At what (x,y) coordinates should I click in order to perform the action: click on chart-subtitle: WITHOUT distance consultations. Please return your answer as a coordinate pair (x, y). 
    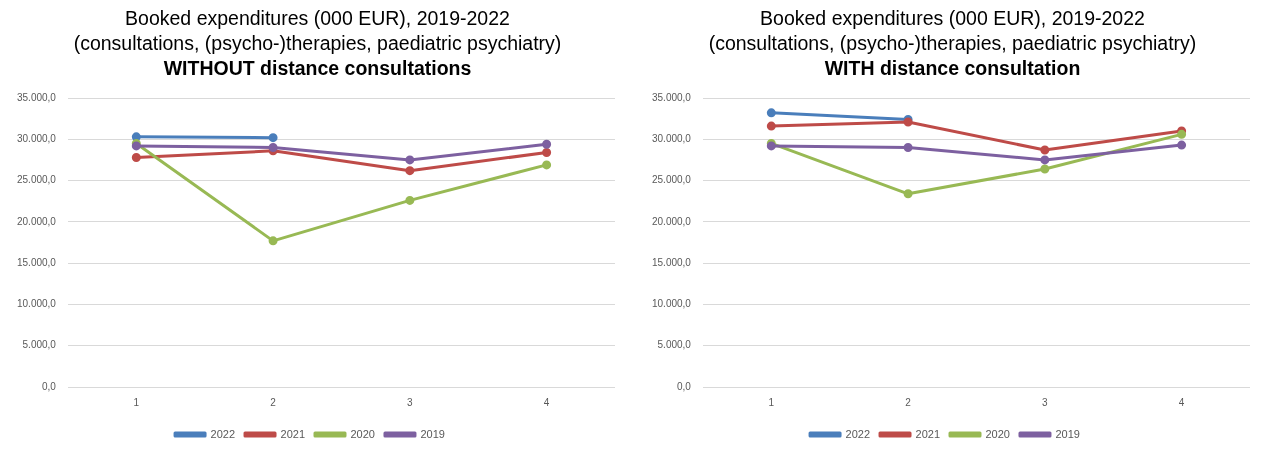
    Looking at the image, I should click on (317, 68).